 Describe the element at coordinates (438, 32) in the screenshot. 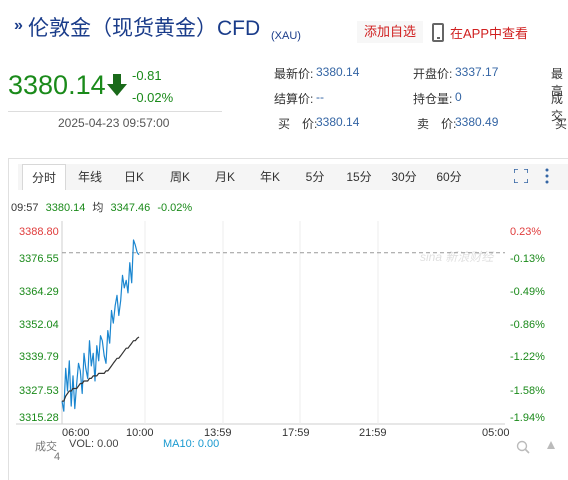

I see `phone-icon` at that location.